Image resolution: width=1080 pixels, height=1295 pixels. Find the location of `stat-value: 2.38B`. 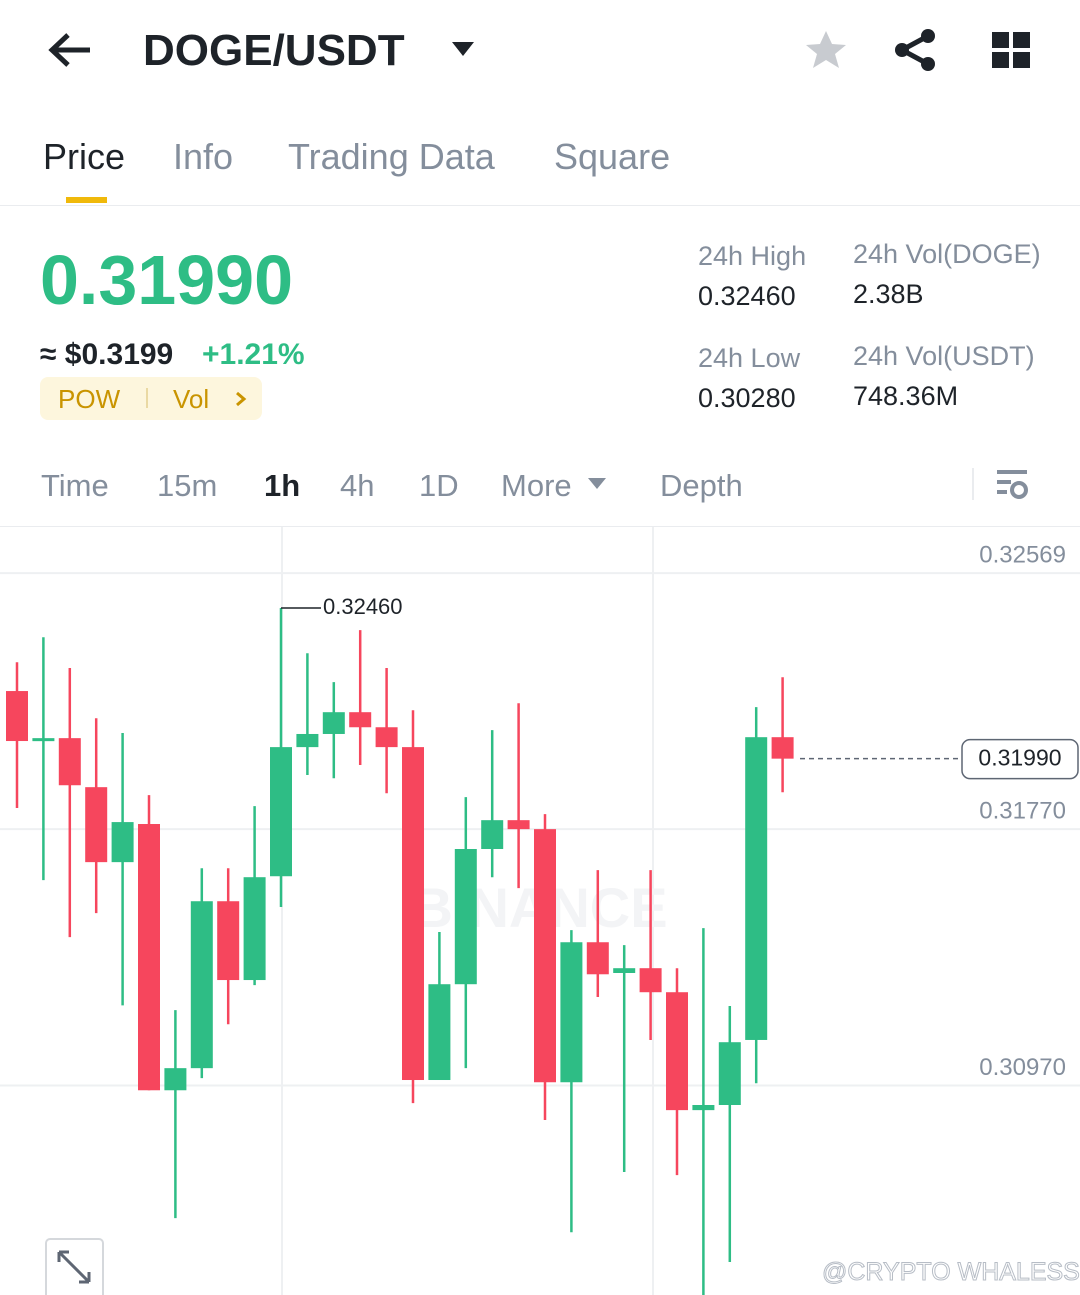

stat-value: 2.38B is located at coordinates (888, 294).